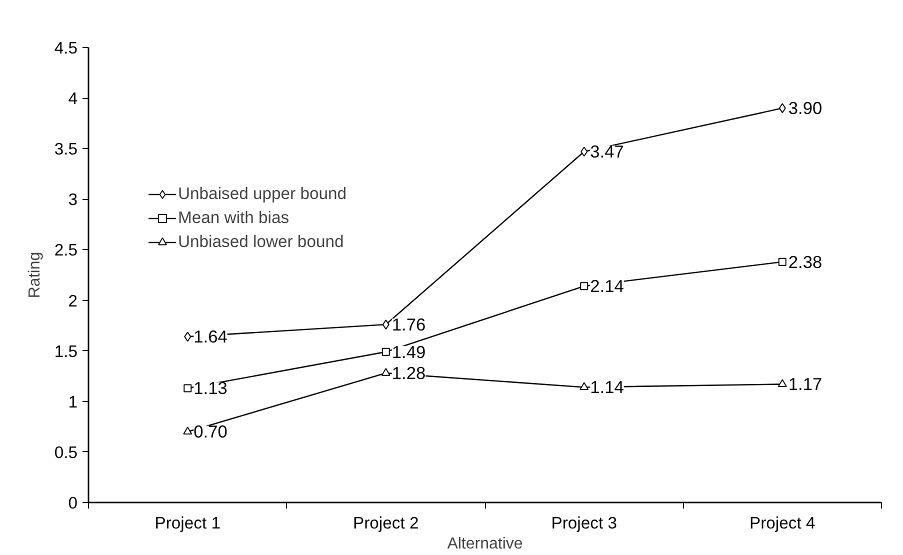 This screenshot has height=555, width=903. I want to click on x-axis-title: Alternative, so click(485, 544).